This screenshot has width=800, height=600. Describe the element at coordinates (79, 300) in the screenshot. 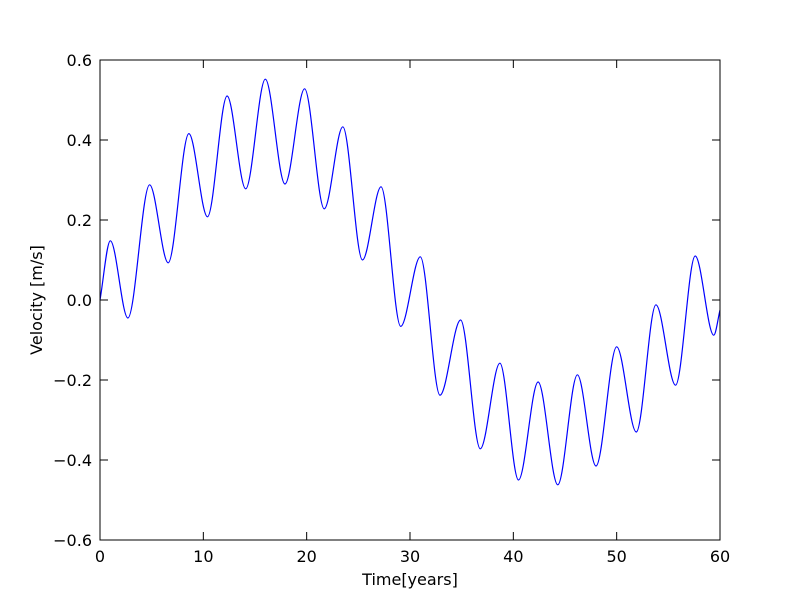

I see `y-tick-label: 0.0` at that location.